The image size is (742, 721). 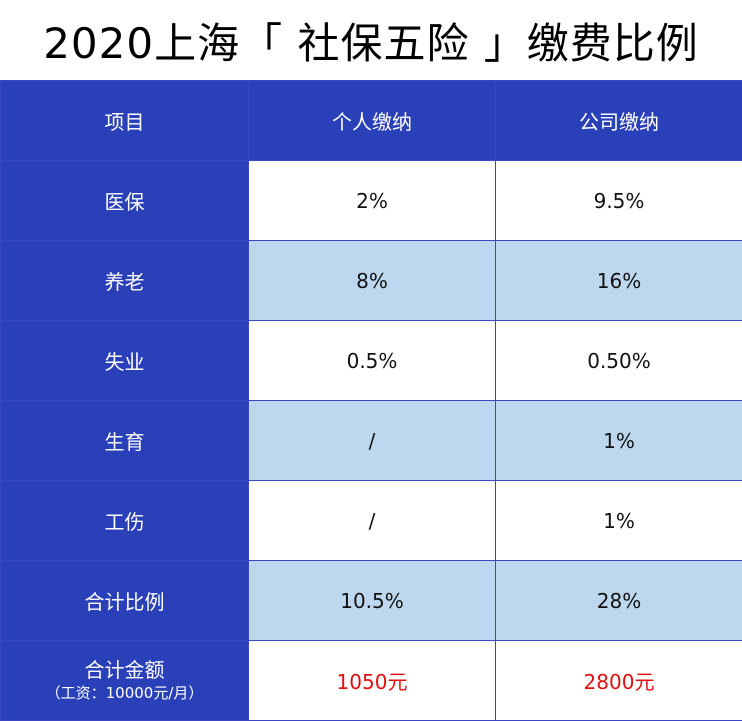 I want to click on total-rate-row: 合计比例 10.5% 28%, so click(x=371, y=600).